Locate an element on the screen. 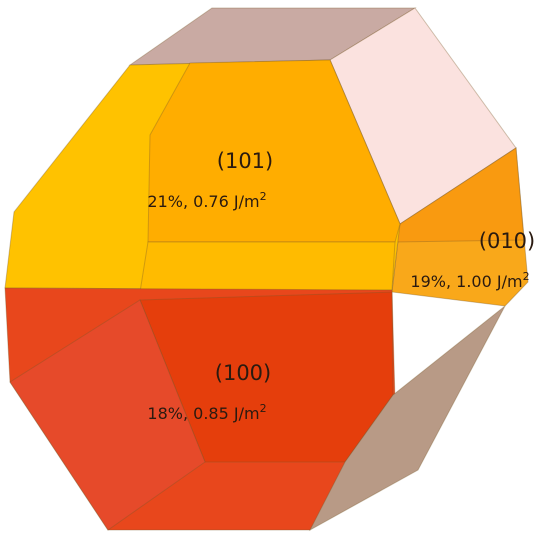 The height and width of the screenshot is (539, 550). face-stats: 18%, 0.85 J/m2 is located at coordinates (206, 412).